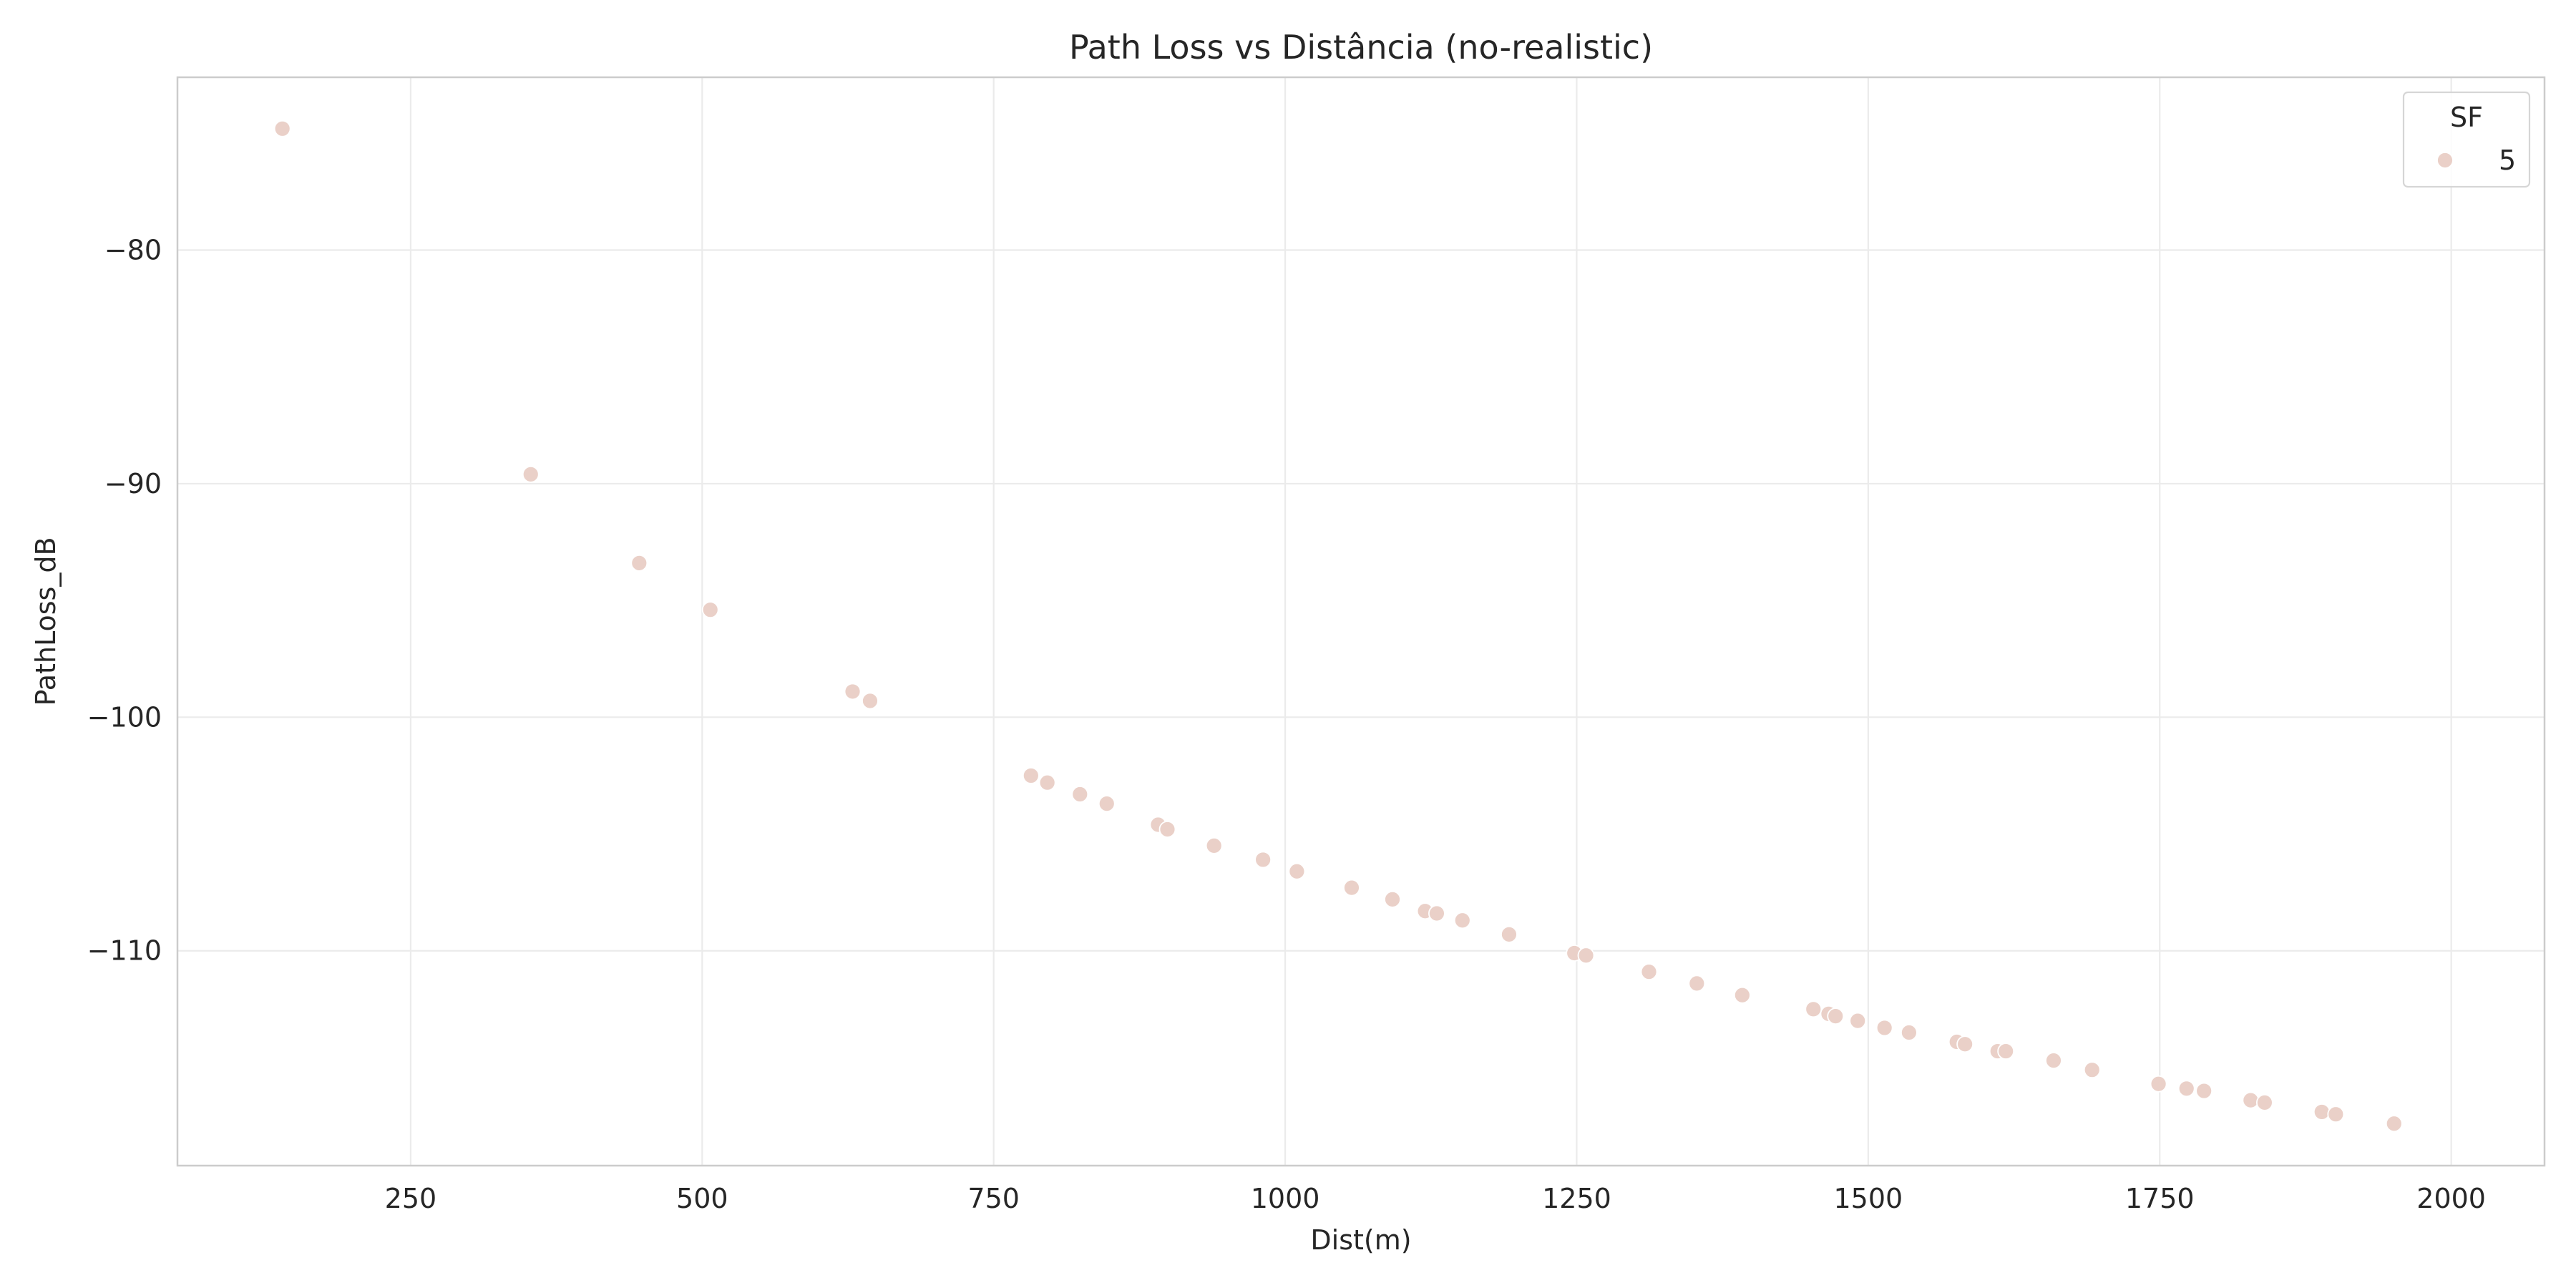  I want to click on x-tick-label: 2000, so click(2451, 1198).